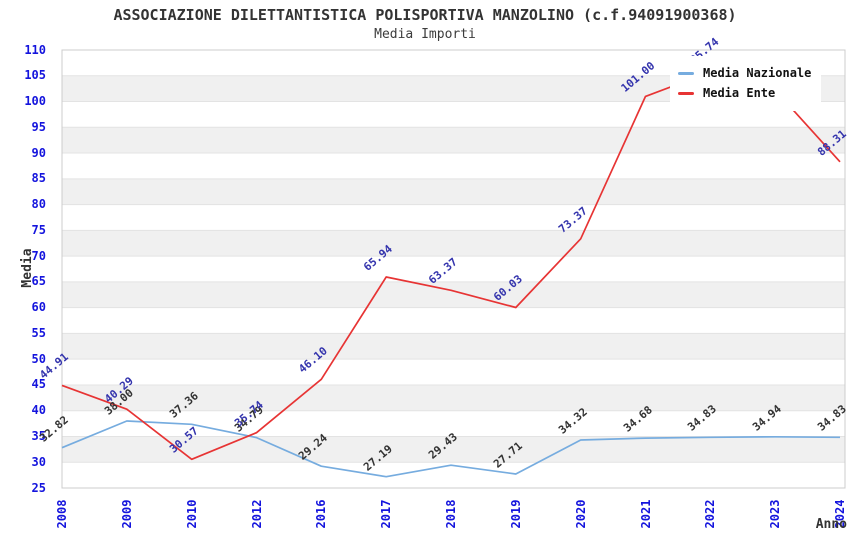 The image size is (850, 550). Describe the element at coordinates (38, 178) in the screenshot. I see `y-tick-label: 85` at that location.